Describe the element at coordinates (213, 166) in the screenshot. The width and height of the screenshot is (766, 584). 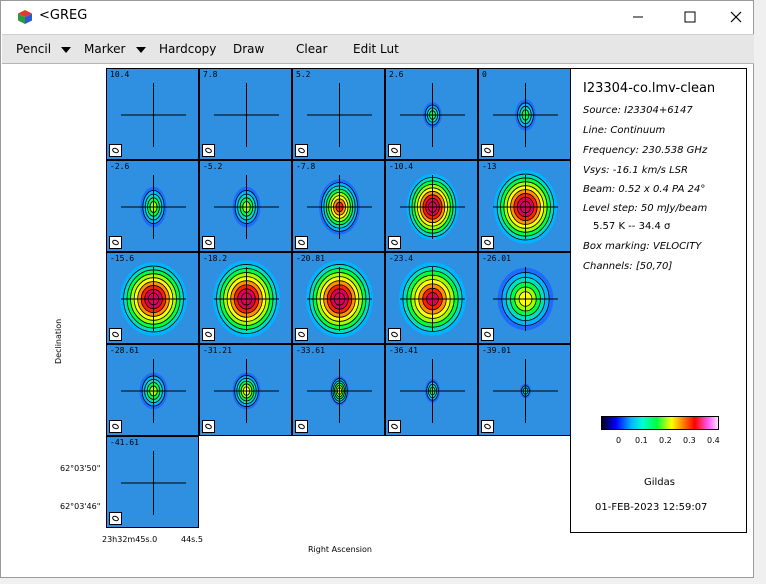
I see `velocity-label: -5.2` at that location.